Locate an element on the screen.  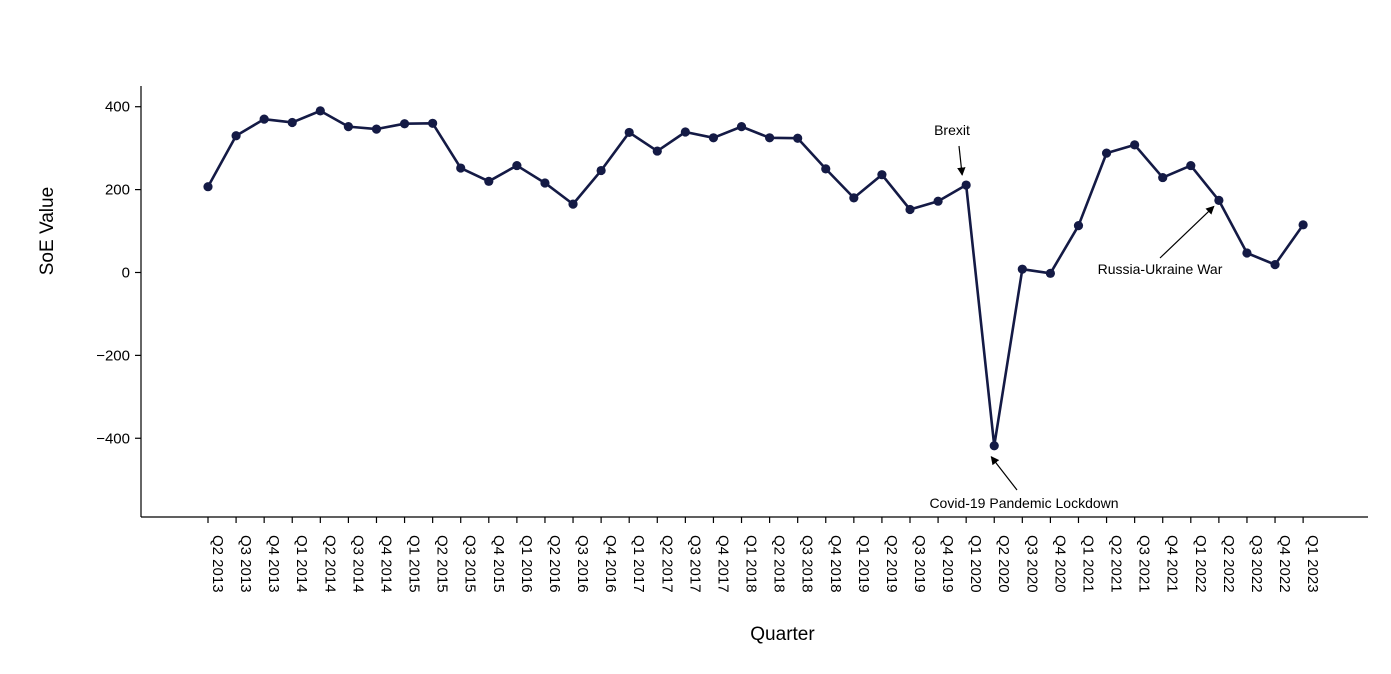
x-tick-label: Q4 2017 is located at coordinates (722, 564).